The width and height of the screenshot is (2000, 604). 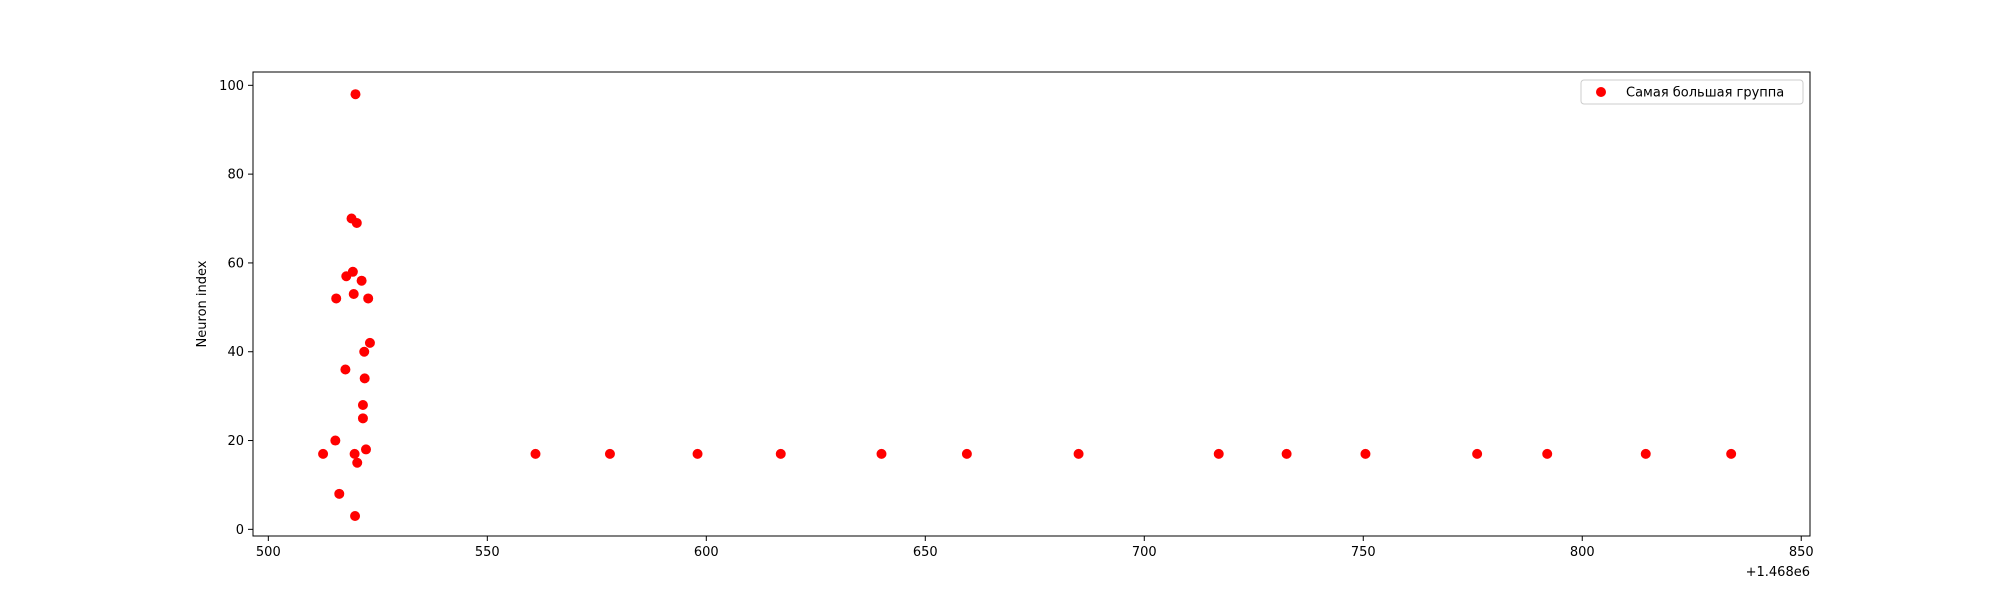 What do you see at coordinates (235, 175) in the screenshot?
I see `y-tick-label: 80` at bounding box center [235, 175].